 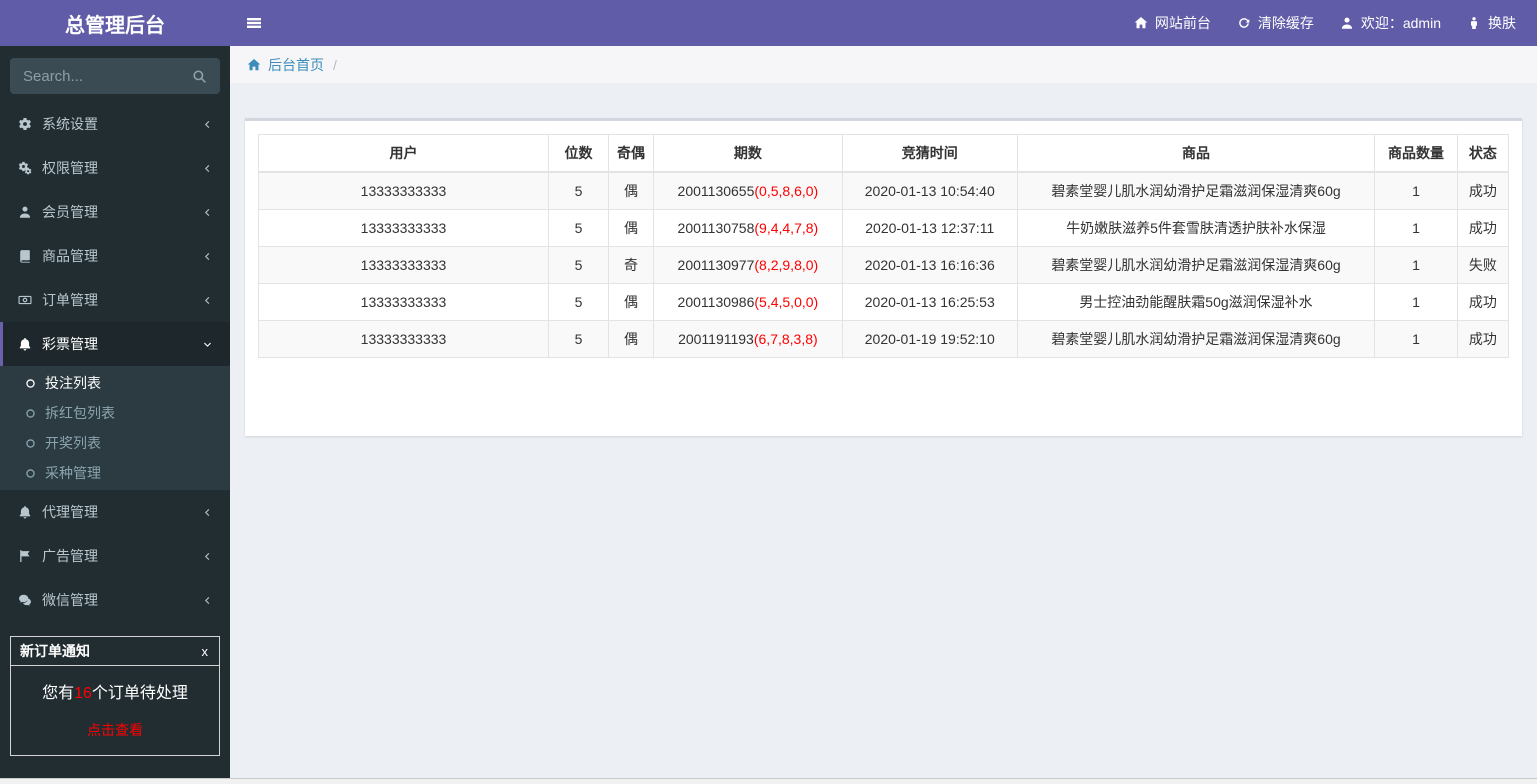 I want to click on issue-draw-numbers: (6,7,8,3,8), so click(x=785, y=339).